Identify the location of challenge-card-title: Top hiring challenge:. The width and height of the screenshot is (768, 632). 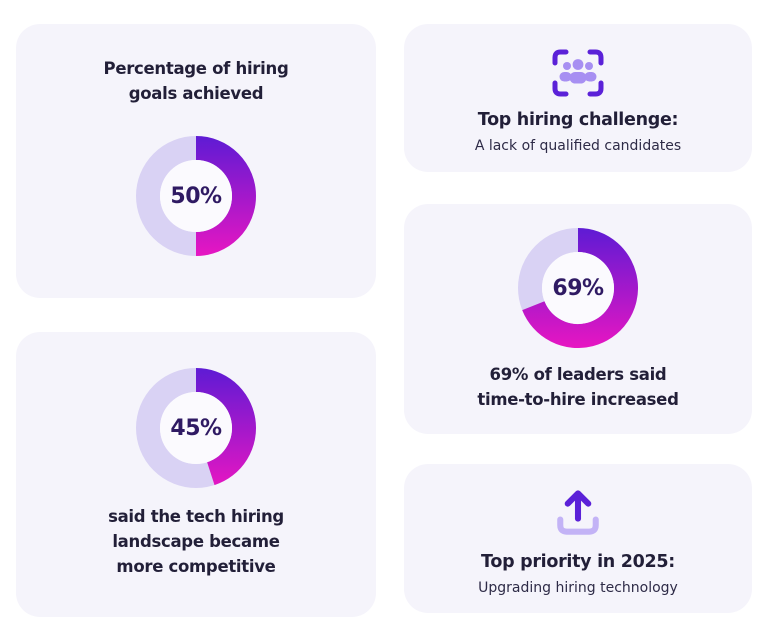
(578, 120).